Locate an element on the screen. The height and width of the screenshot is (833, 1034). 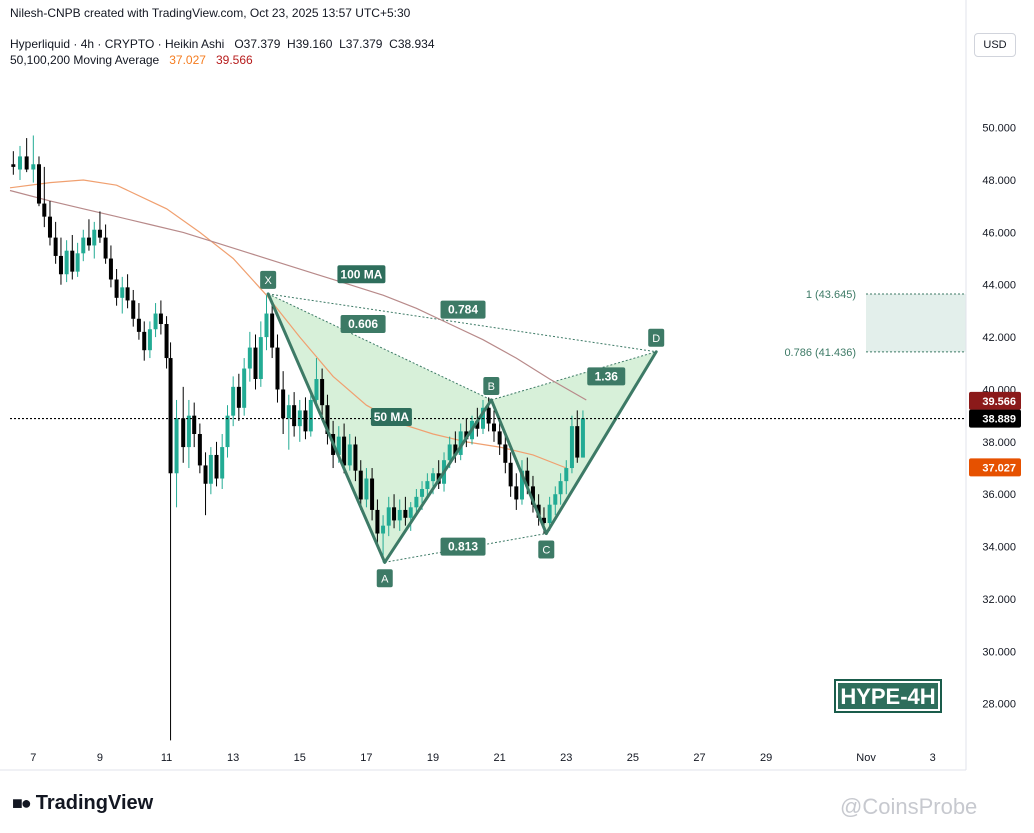
time-tick-label: 23 is located at coordinates (566, 758).